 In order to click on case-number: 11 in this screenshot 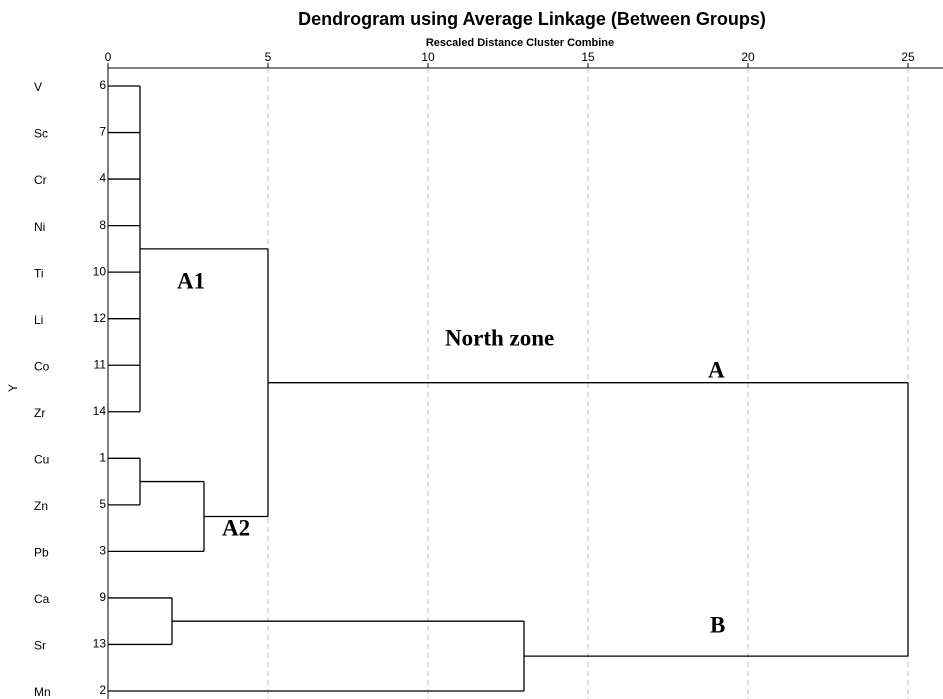, I will do `click(100, 364)`.